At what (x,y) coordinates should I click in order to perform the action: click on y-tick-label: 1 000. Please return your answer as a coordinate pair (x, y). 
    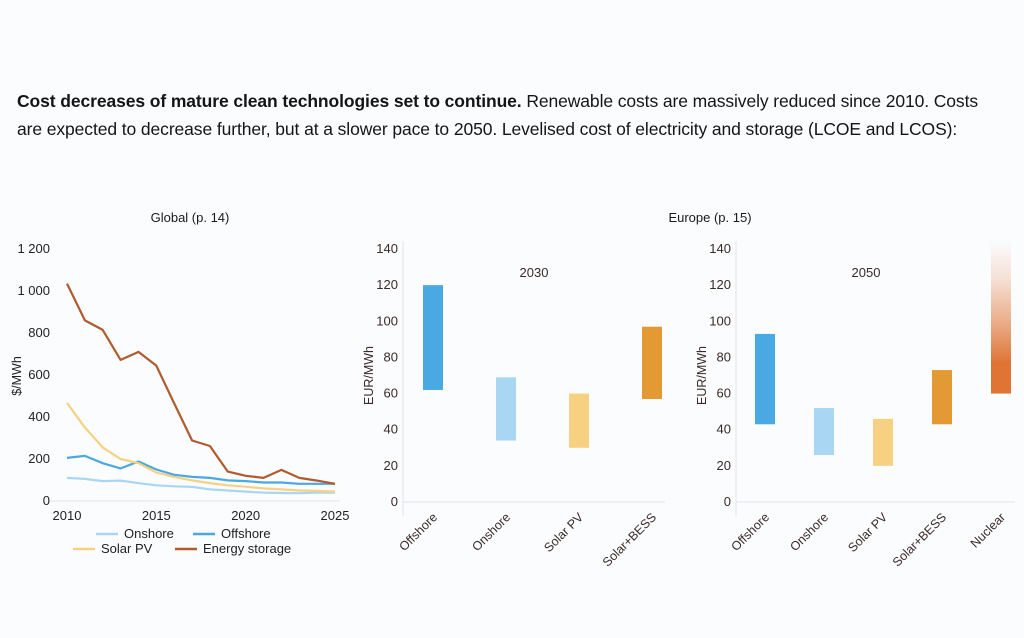
    Looking at the image, I should click on (33, 290).